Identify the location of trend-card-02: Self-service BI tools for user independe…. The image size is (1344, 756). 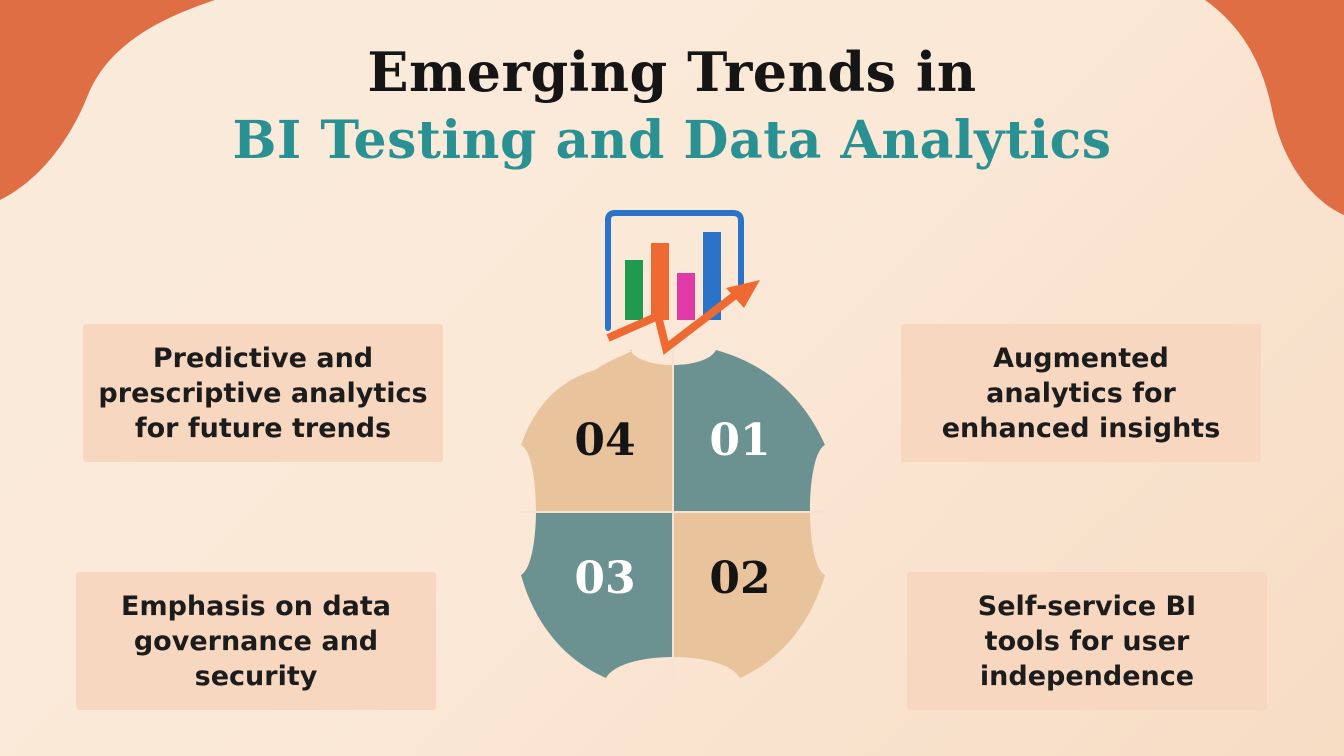
(1087, 641).